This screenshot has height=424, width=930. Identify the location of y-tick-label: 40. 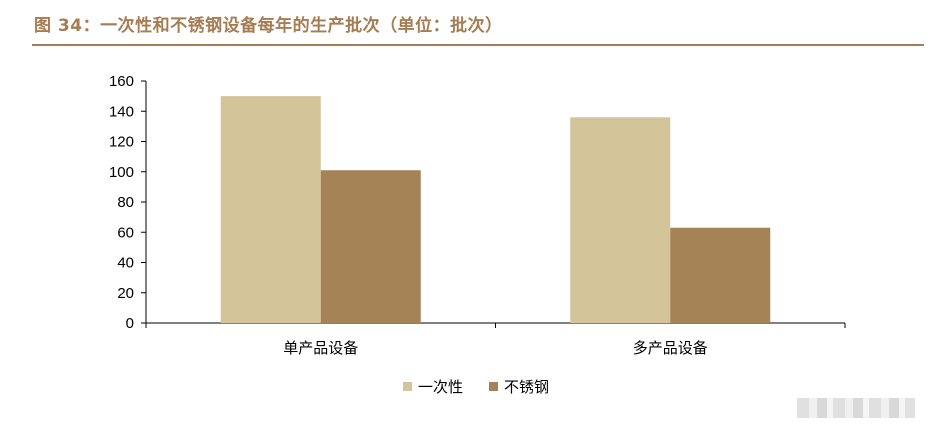
(125, 263).